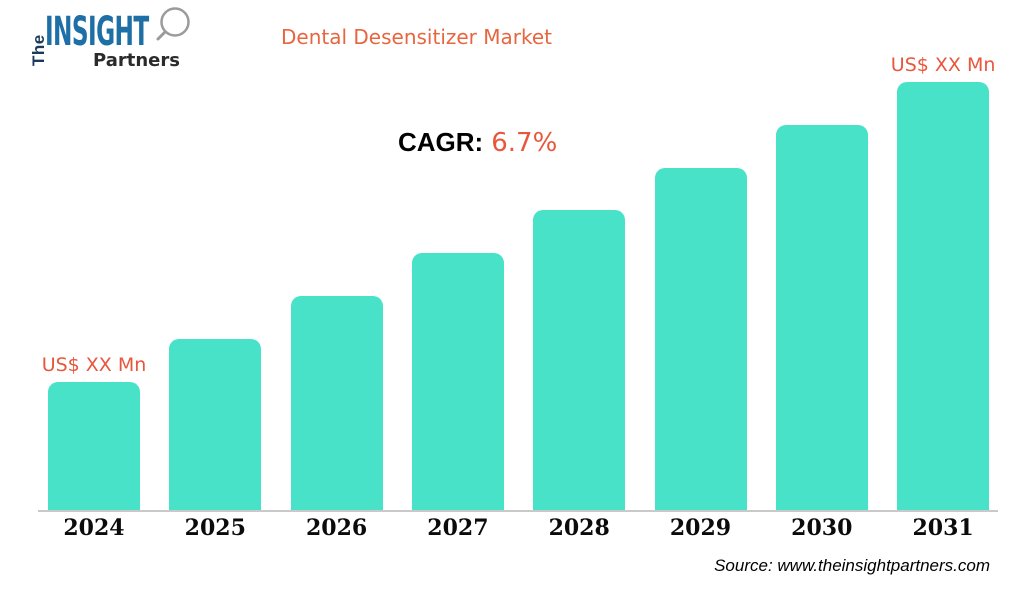 This screenshot has width=1027, height=591. I want to click on logo-partners-text: Partners, so click(136, 60).